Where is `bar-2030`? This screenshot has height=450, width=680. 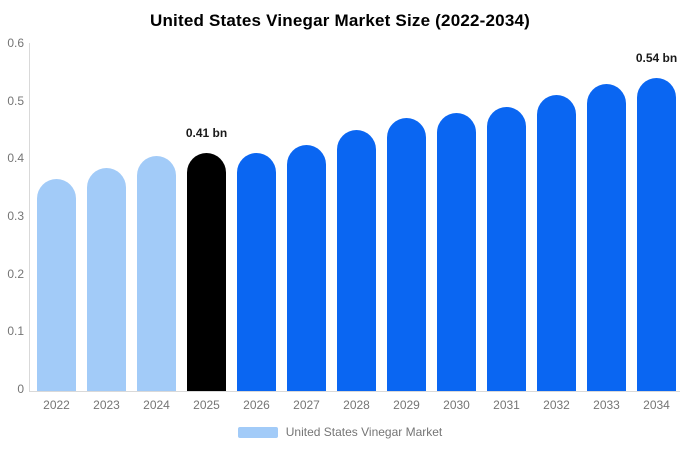
bar-2030 is located at coordinates (456, 251).